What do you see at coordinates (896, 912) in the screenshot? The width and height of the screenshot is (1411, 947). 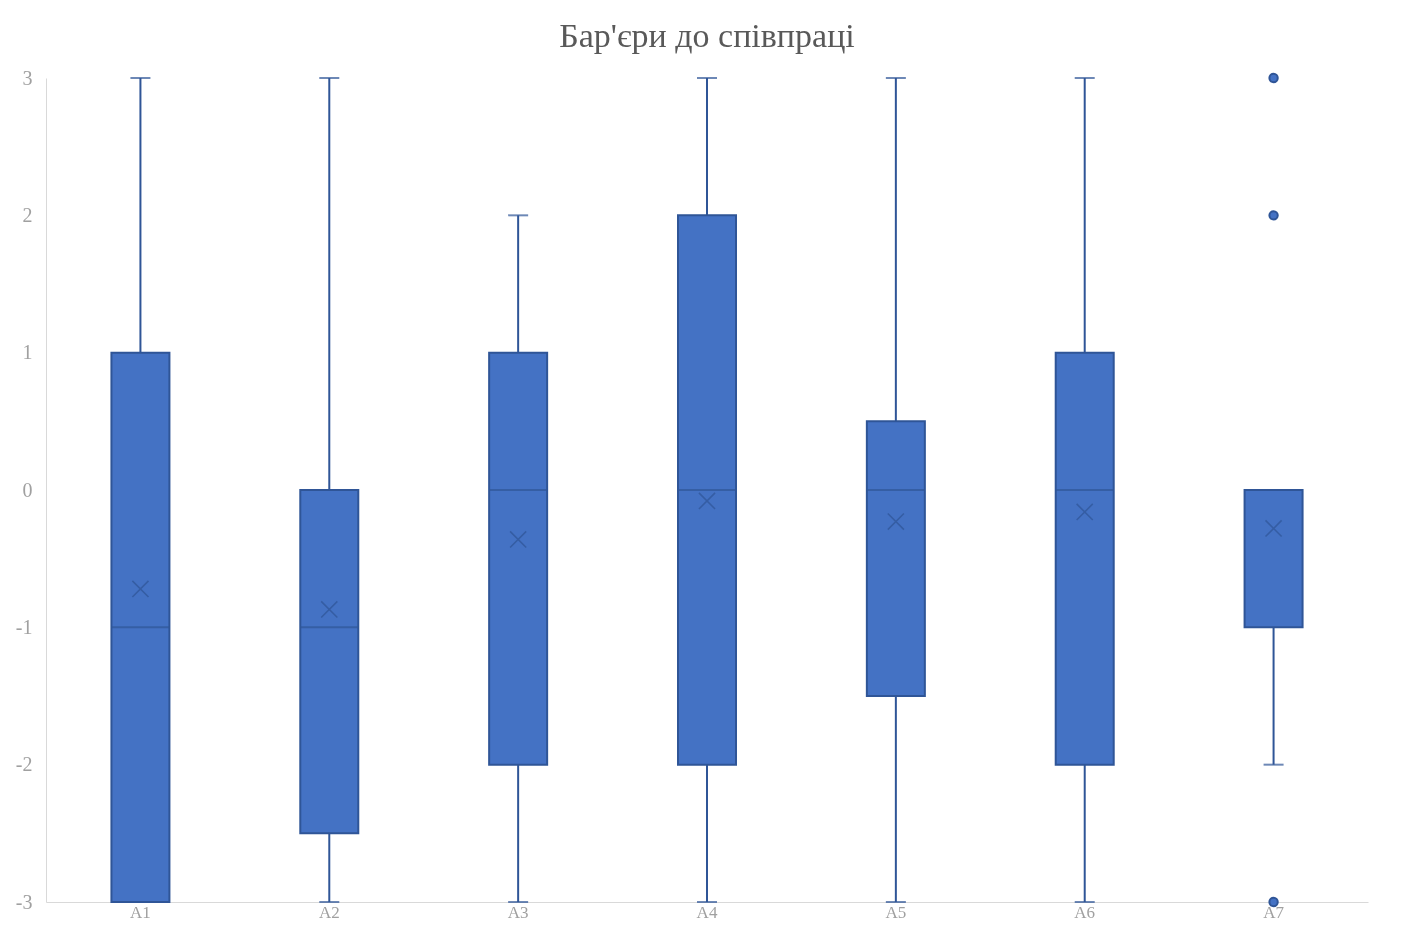 I see `x-tick-label: A5` at bounding box center [896, 912].